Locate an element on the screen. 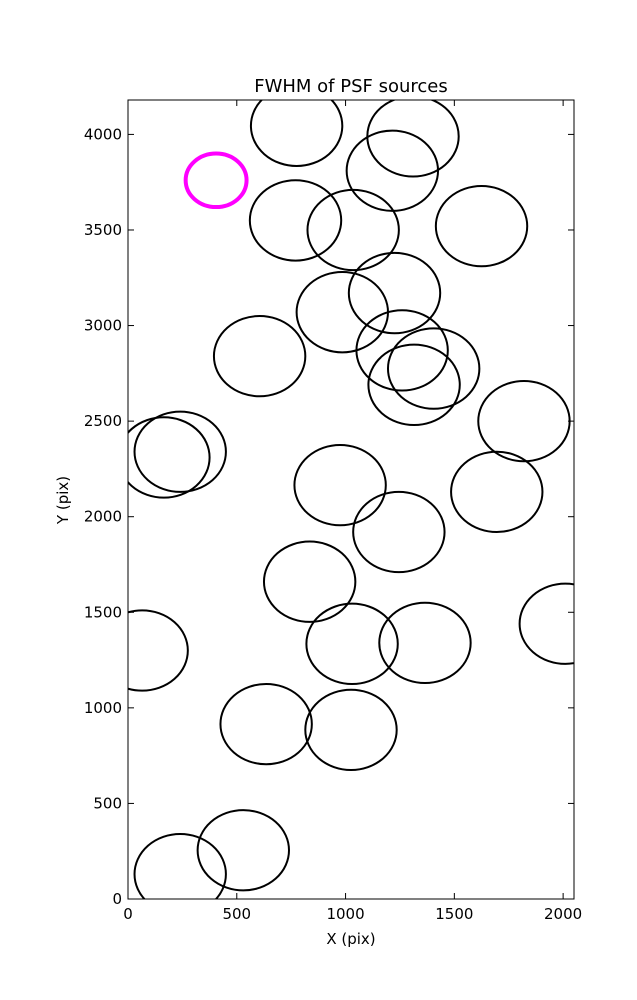 The image size is (637, 1000). x-tick-label: 1000 is located at coordinates (345, 914).